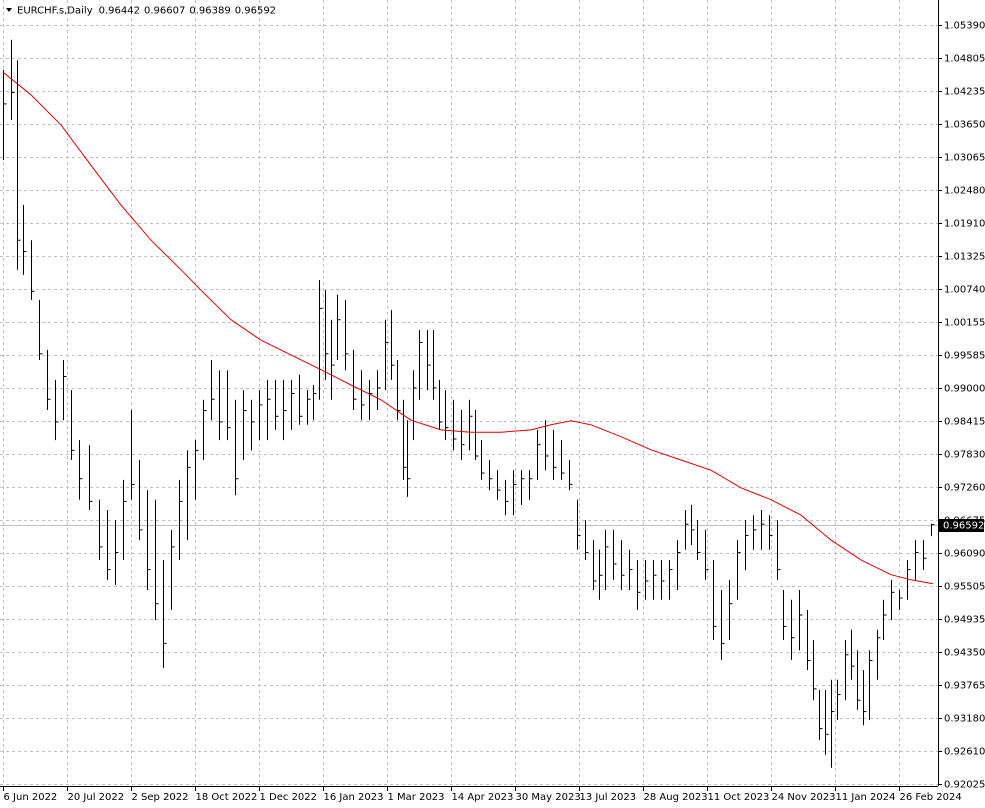 The image size is (985, 808). I want to click on y-tick-label: 0.98415, so click(964, 422).